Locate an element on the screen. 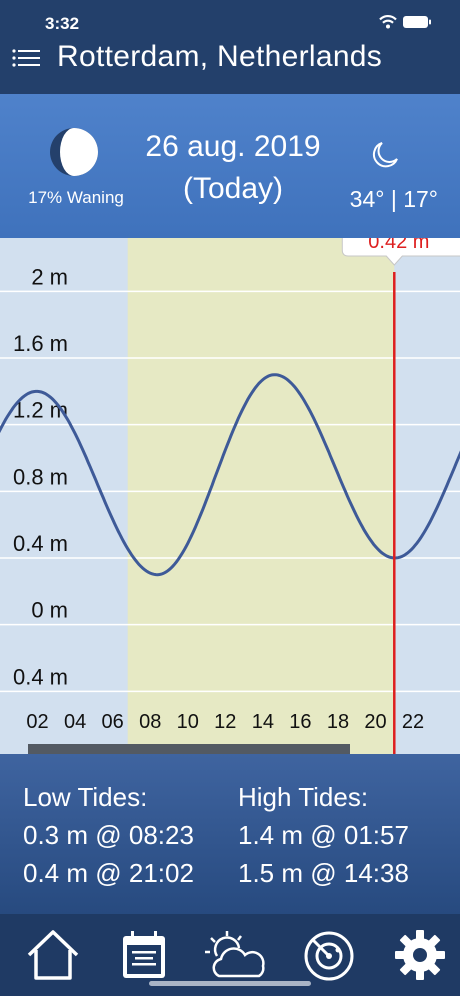 The width and height of the screenshot is (460, 996). current-height-tooltip: 0.42 m is located at coordinates (400, 252).